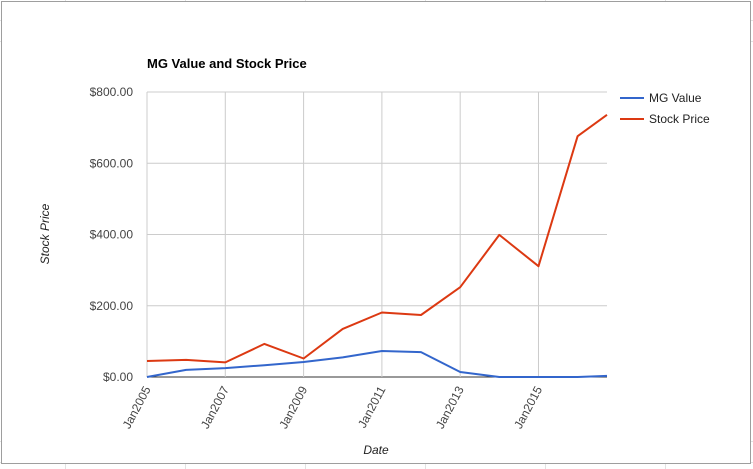 This screenshot has width=753, height=469. I want to click on y-axis-label: Stock Price, so click(45, 233).